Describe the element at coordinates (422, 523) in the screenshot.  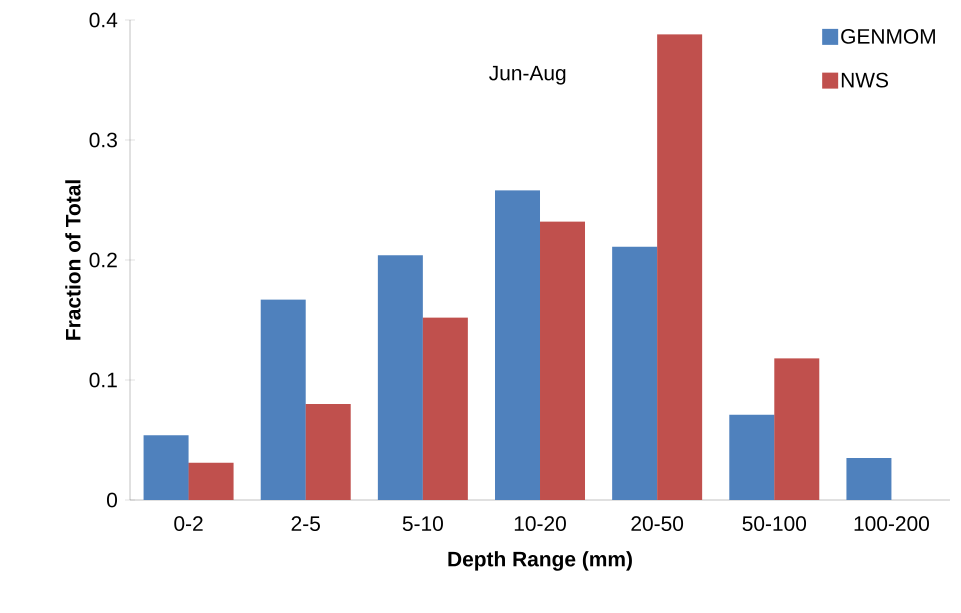
I see `x-tick-label: 5-10` at that location.